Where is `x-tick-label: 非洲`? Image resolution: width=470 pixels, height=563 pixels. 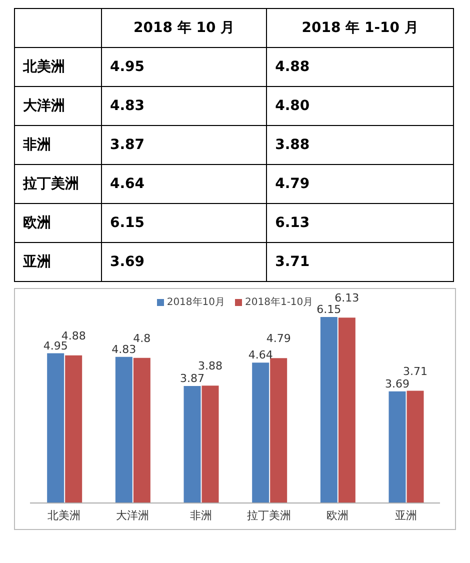
x-tick-label: 非洲 is located at coordinates (201, 515).